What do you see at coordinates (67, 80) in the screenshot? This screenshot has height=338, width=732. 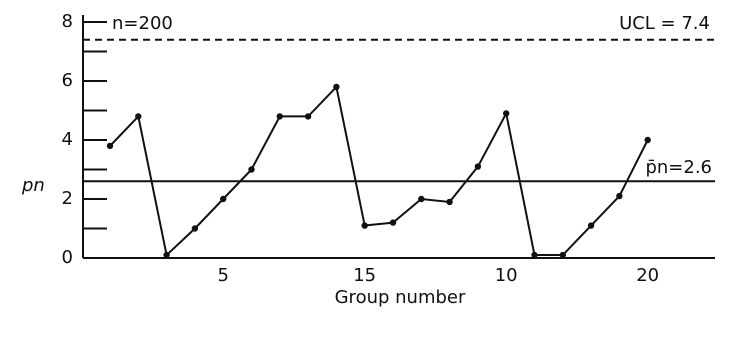 I see `y-tick-label: 6` at bounding box center [67, 80].